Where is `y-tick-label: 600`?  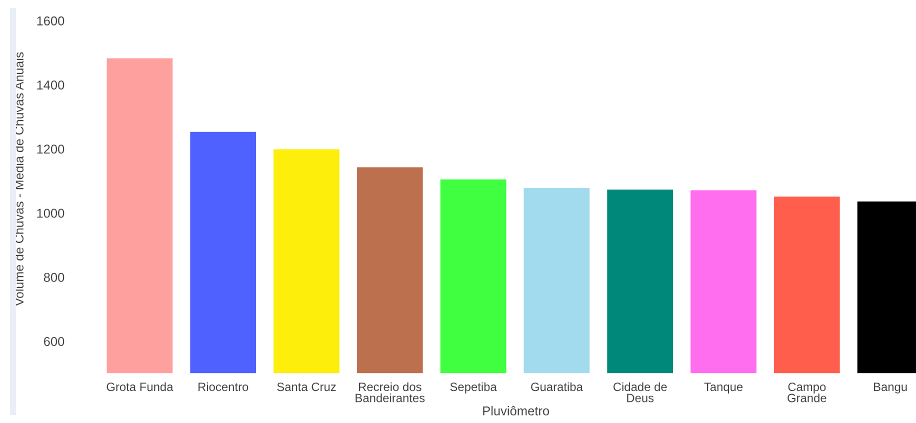 y-tick-label: 600 is located at coordinates (54, 341).